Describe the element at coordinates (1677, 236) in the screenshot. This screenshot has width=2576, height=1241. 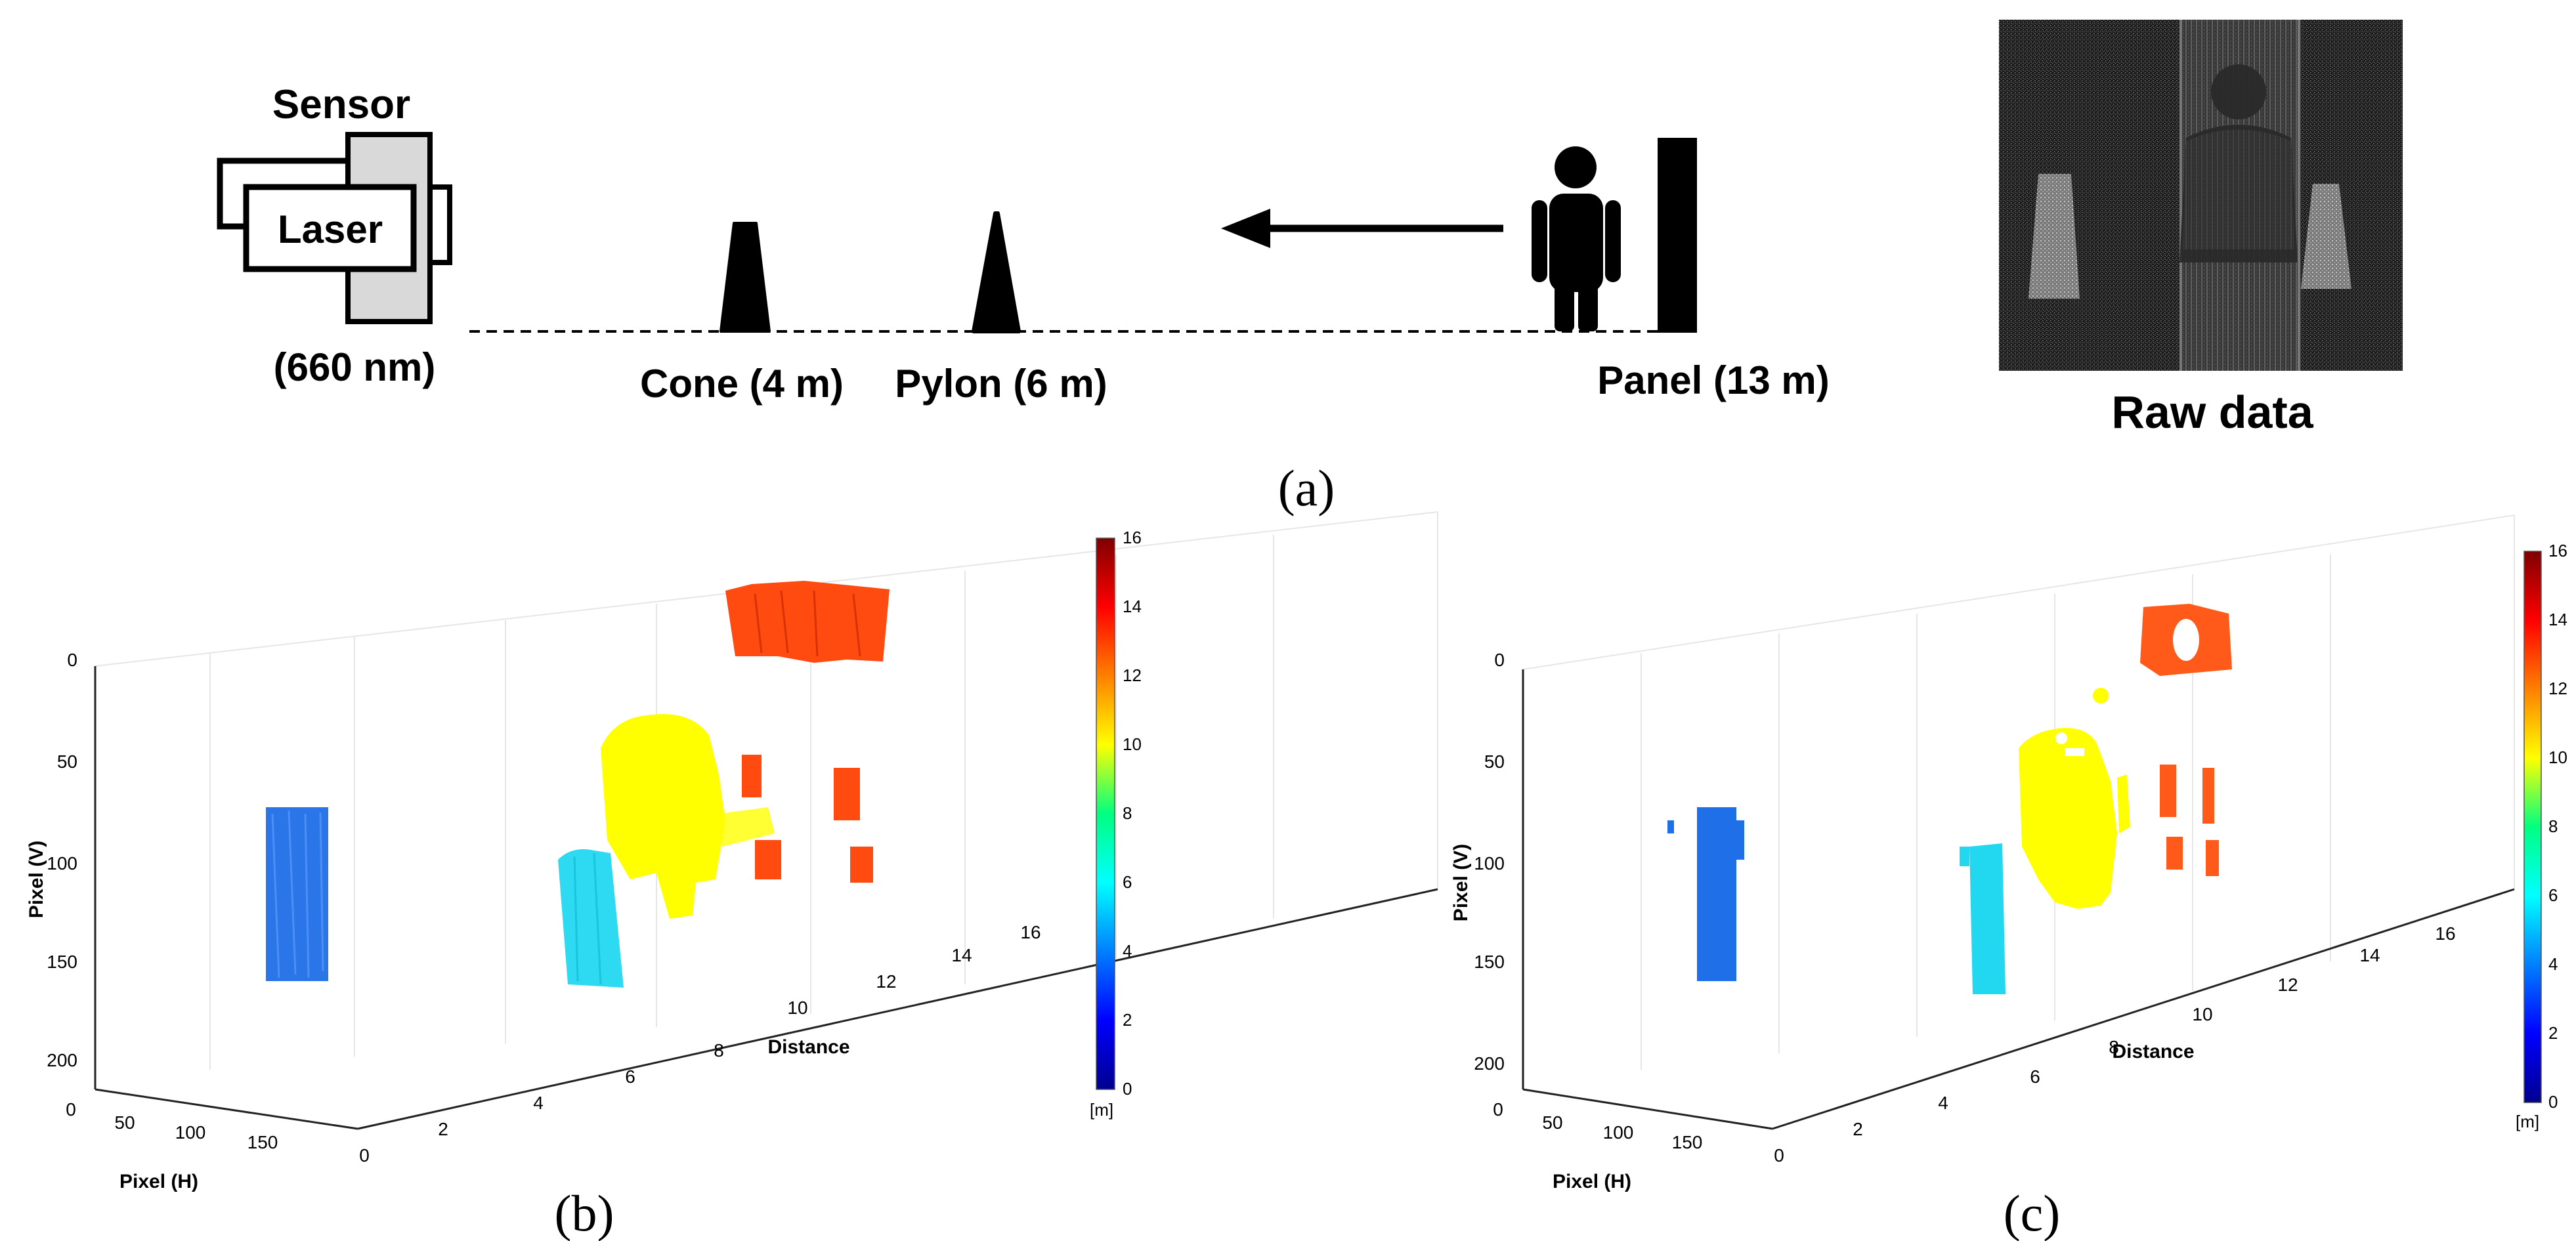
I see `panel-icon` at that location.